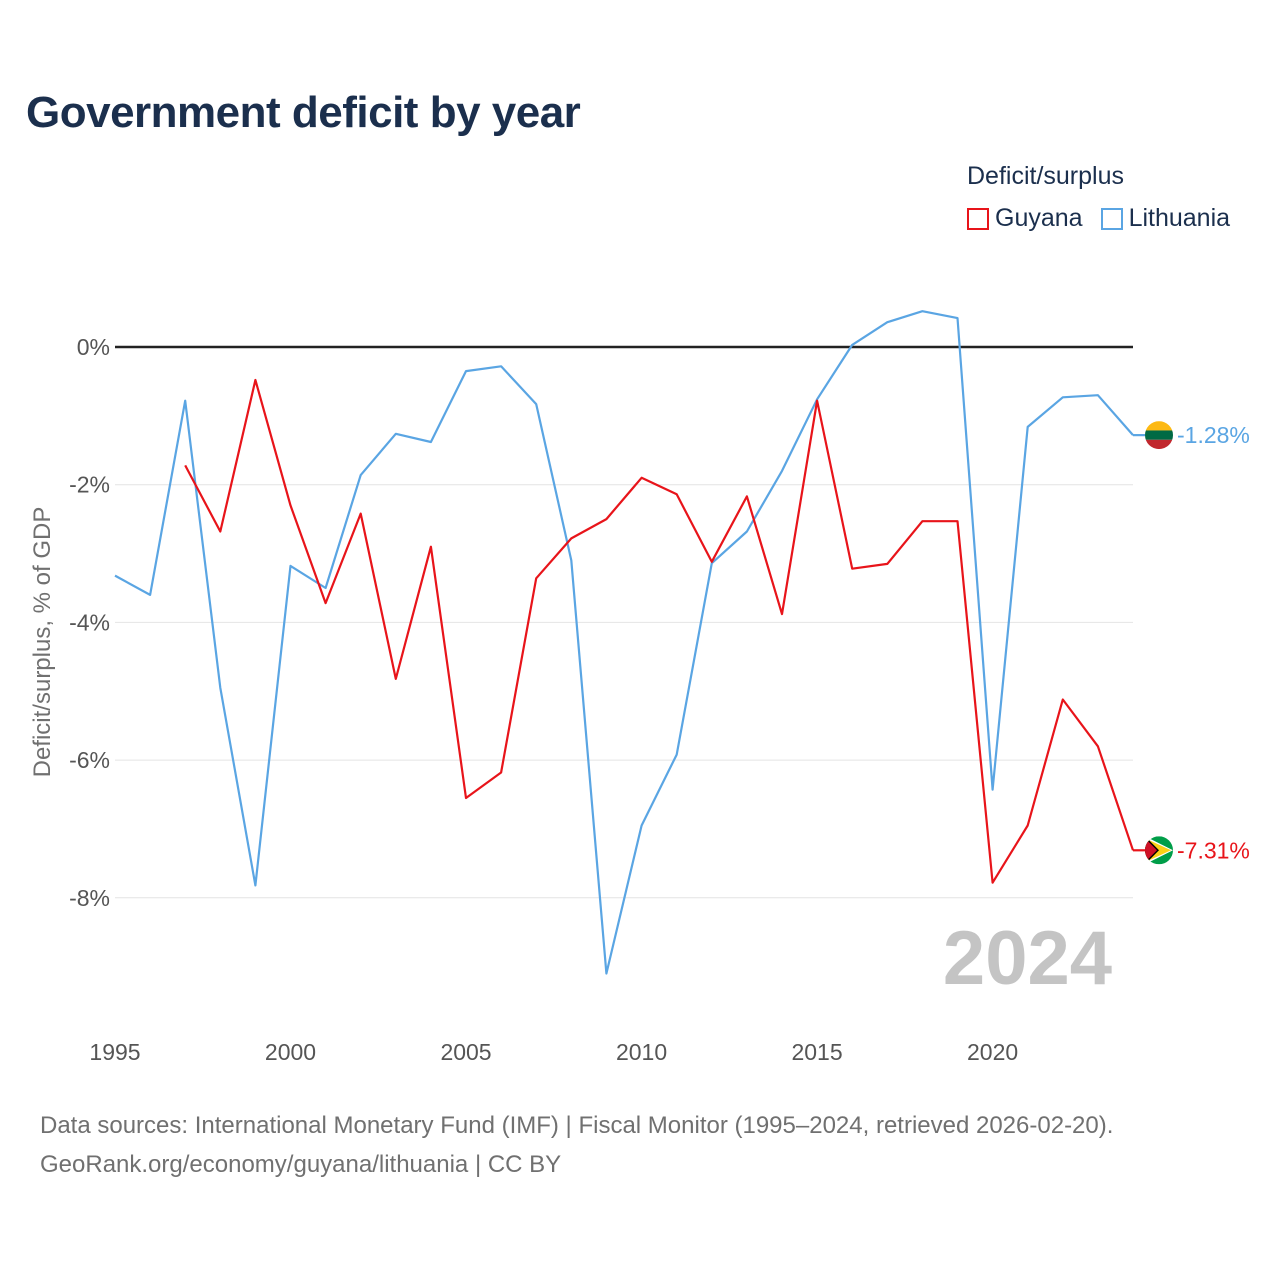 The width and height of the screenshot is (1280, 1280). What do you see at coordinates (465, 1052) in the screenshot?
I see `x-tick-label: 2005` at bounding box center [465, 1052].